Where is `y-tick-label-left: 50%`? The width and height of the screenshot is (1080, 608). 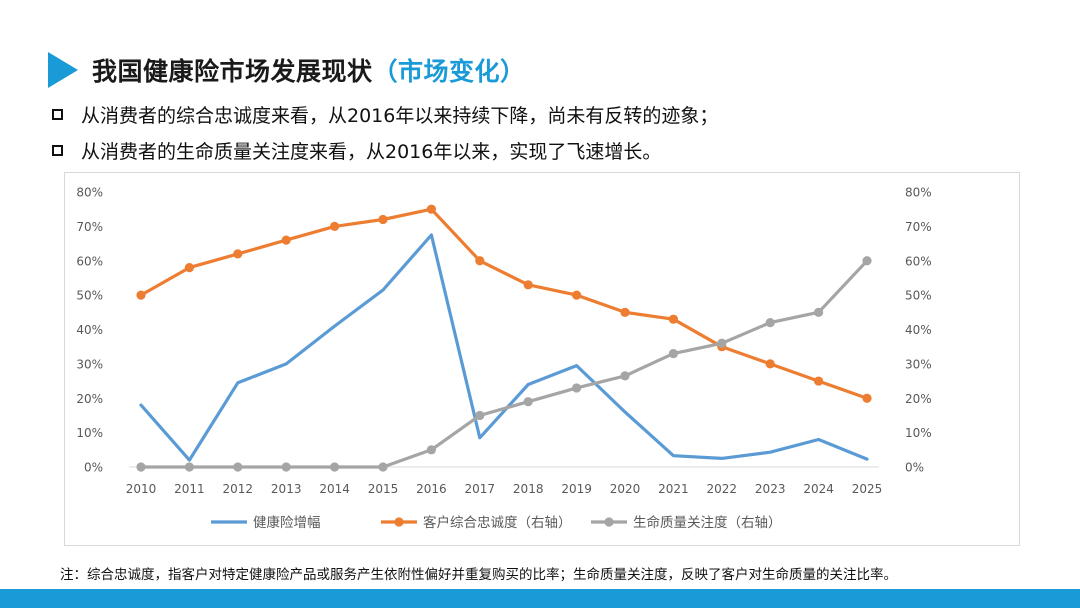 y-tick-label-left: 50% is located at coordinates (89, 296).